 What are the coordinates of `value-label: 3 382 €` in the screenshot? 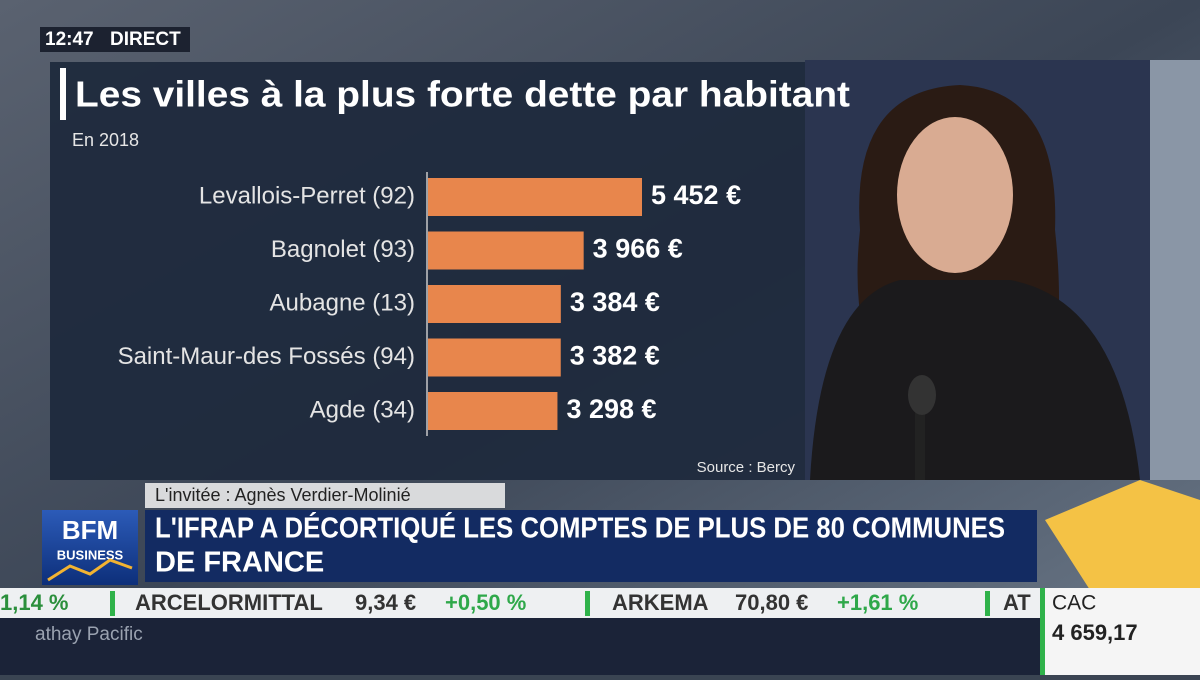 It's located at (615, 356).